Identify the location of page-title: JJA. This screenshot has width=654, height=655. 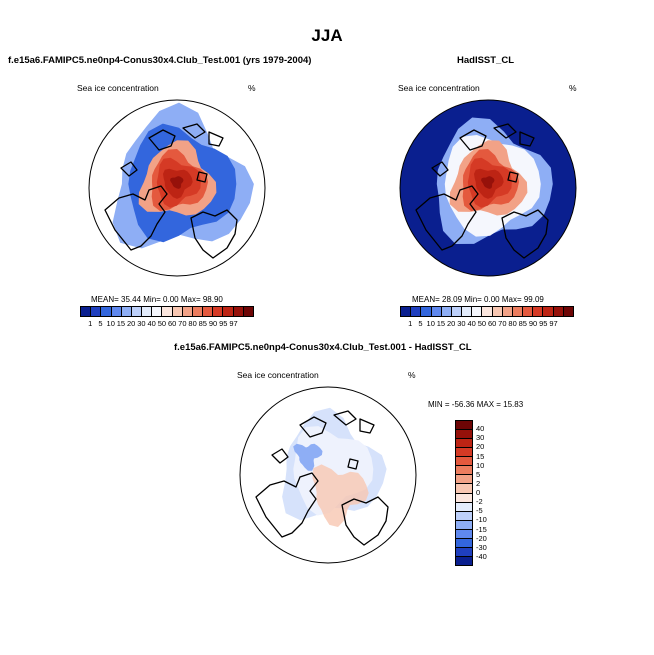
(327, 35).